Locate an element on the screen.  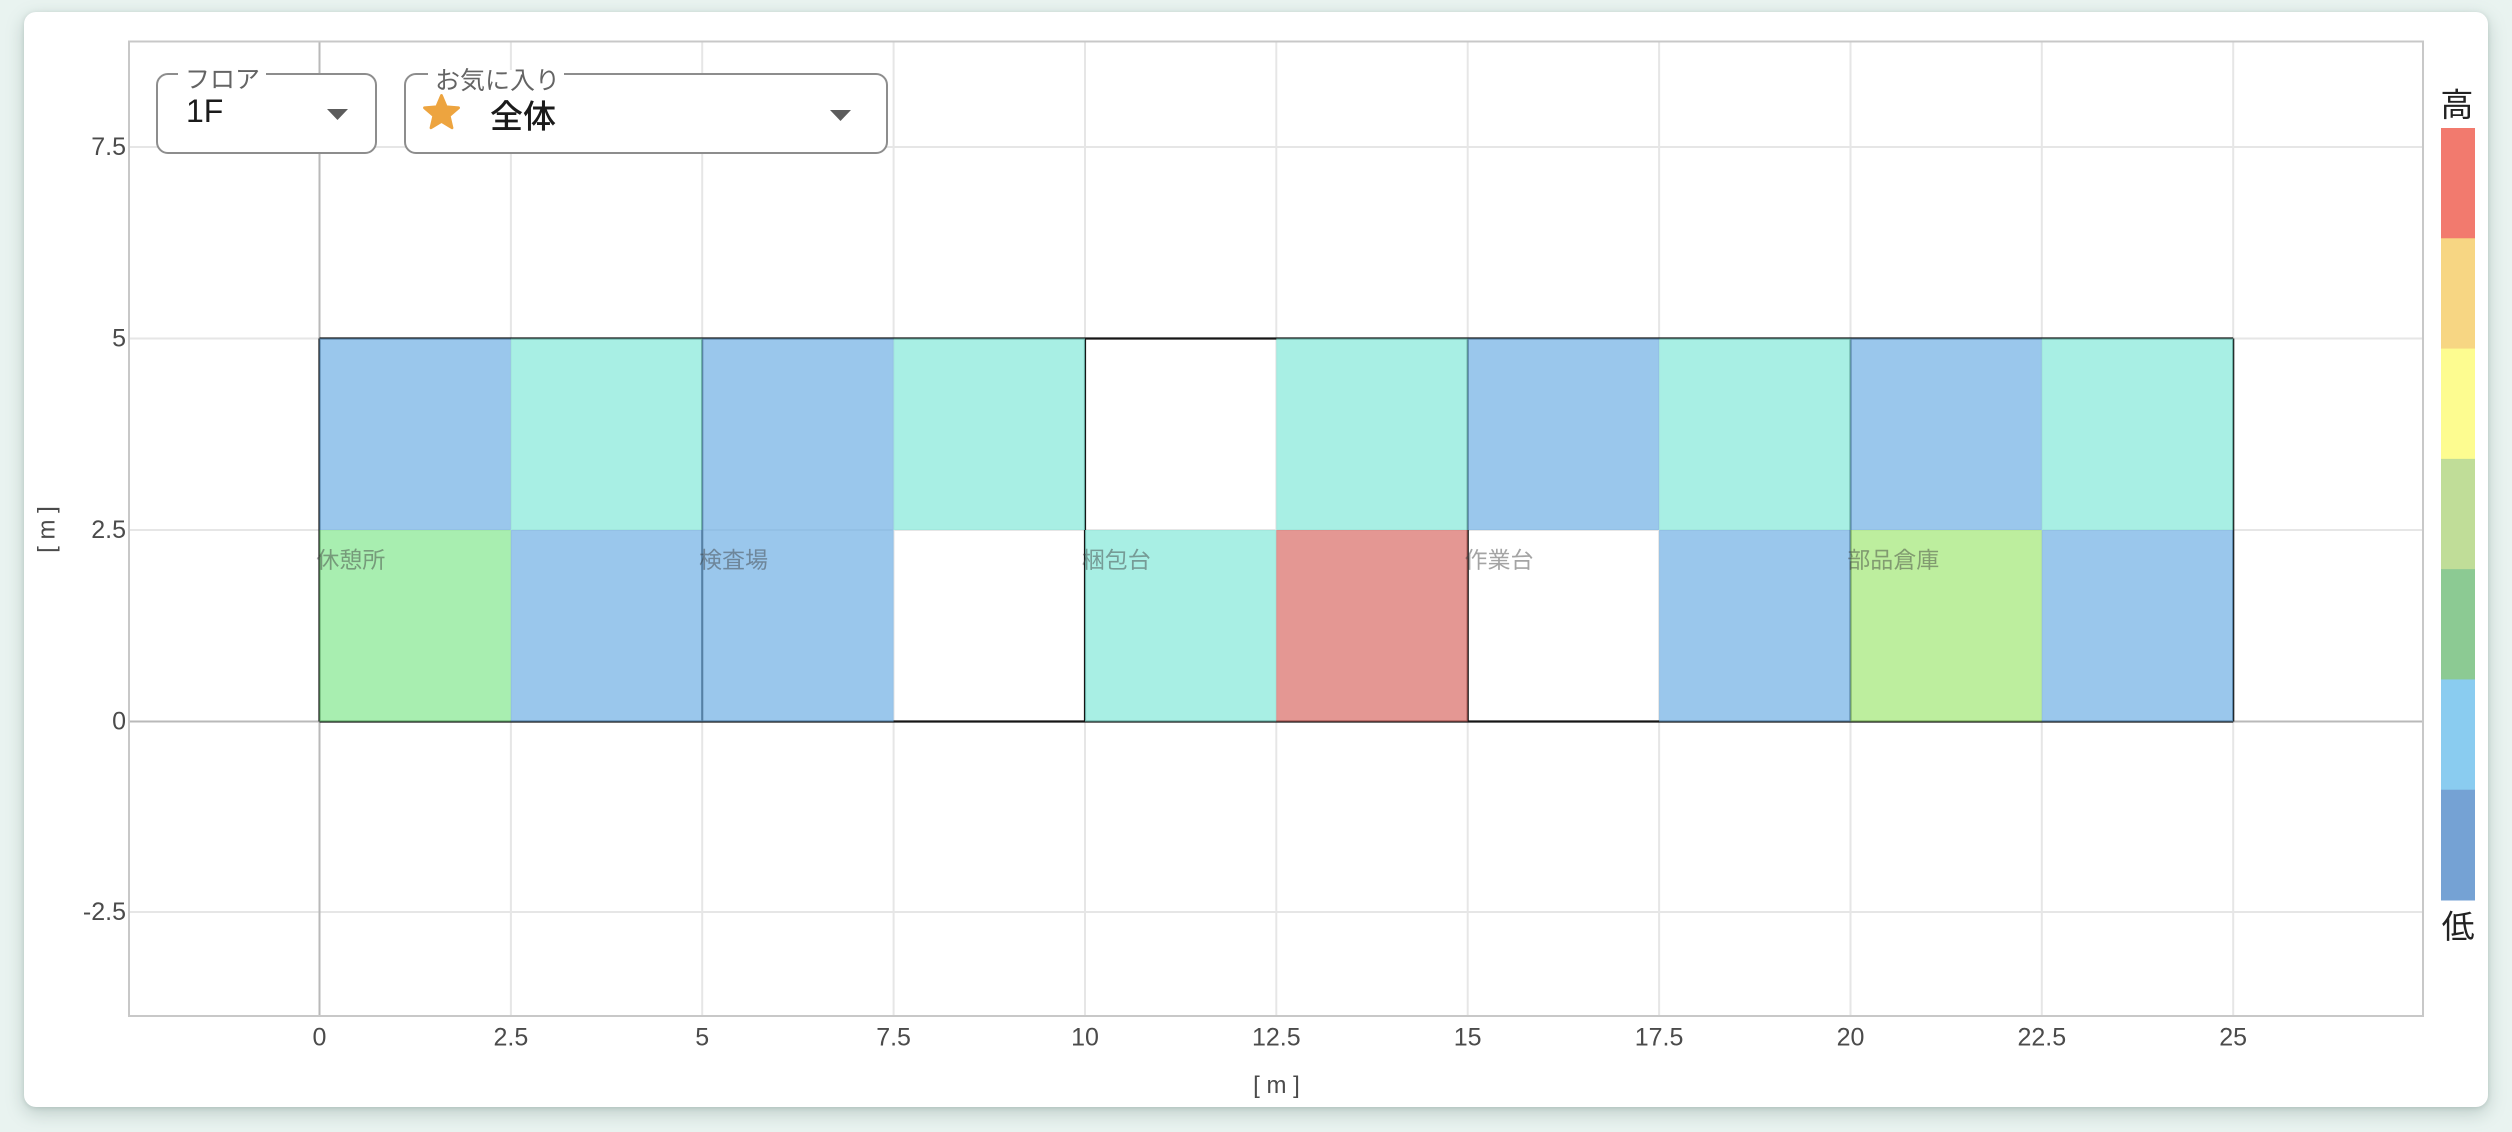
svg-text: 22.5 is located at coordinates (2041, 1038).